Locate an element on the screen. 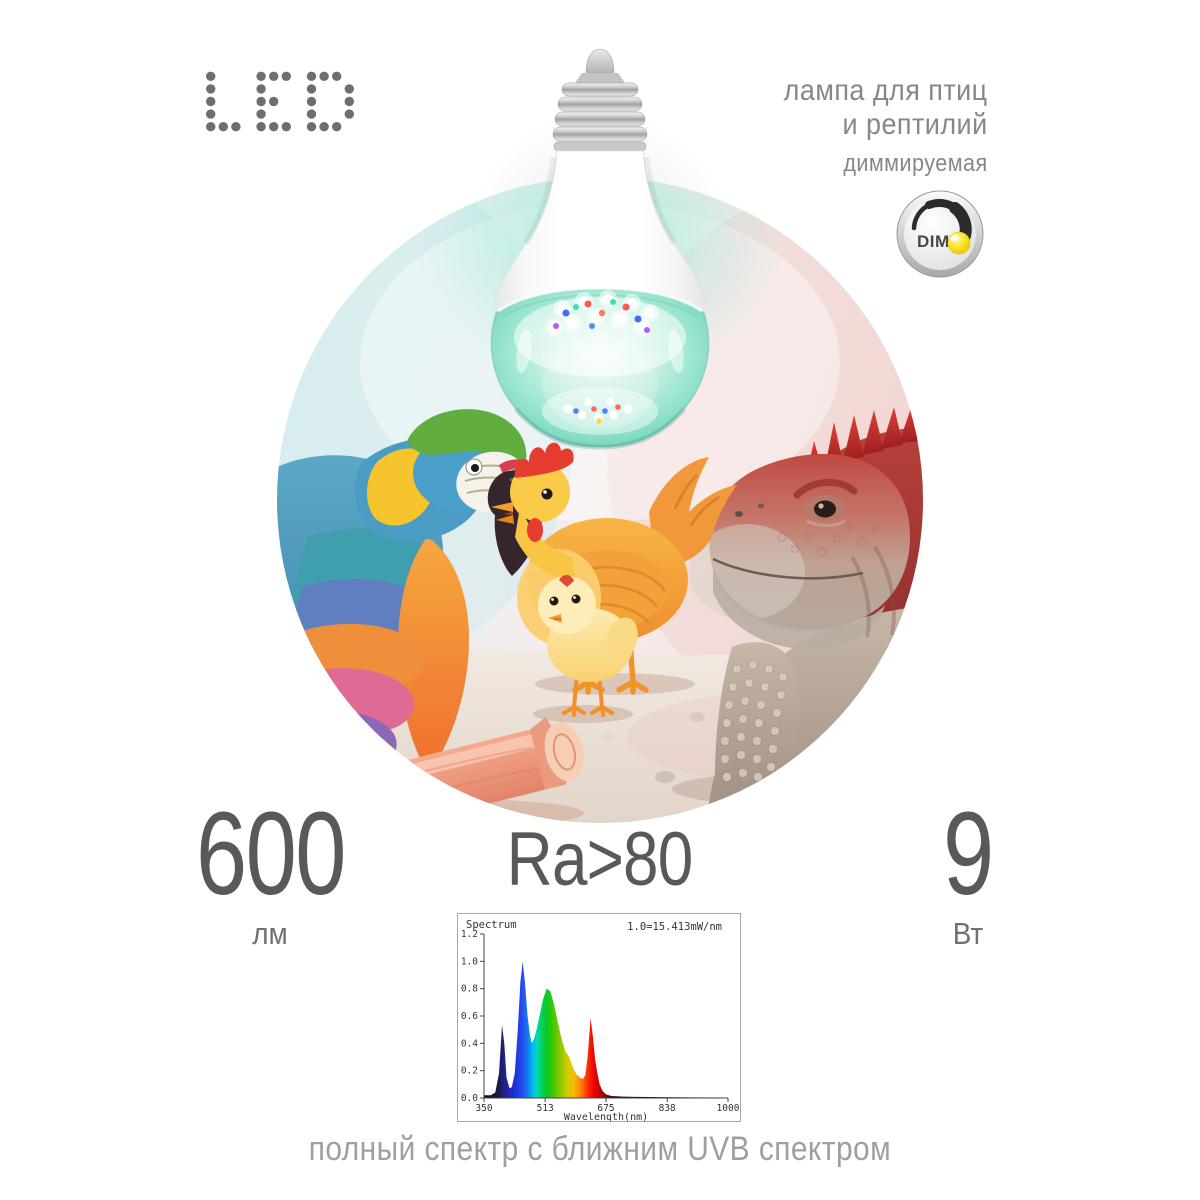 The height and width of the screenshot is (1200, 1200). dimmer-arc-icon is located at coordinates (941, 220).